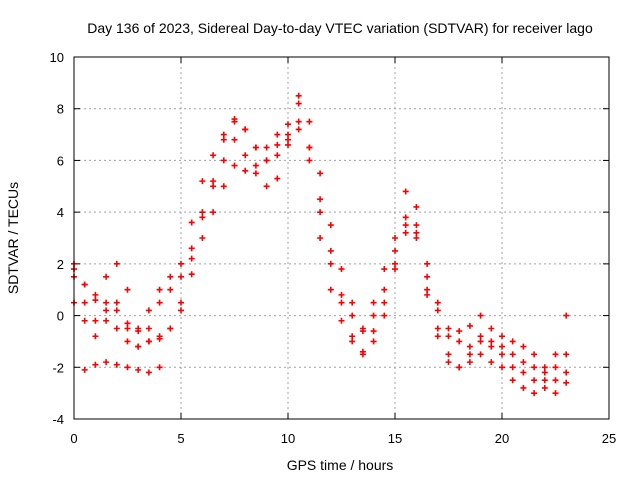  Describe the element at coordinates (180, 438) in the screenshot. I see `x-tick-label: 5` at that location.